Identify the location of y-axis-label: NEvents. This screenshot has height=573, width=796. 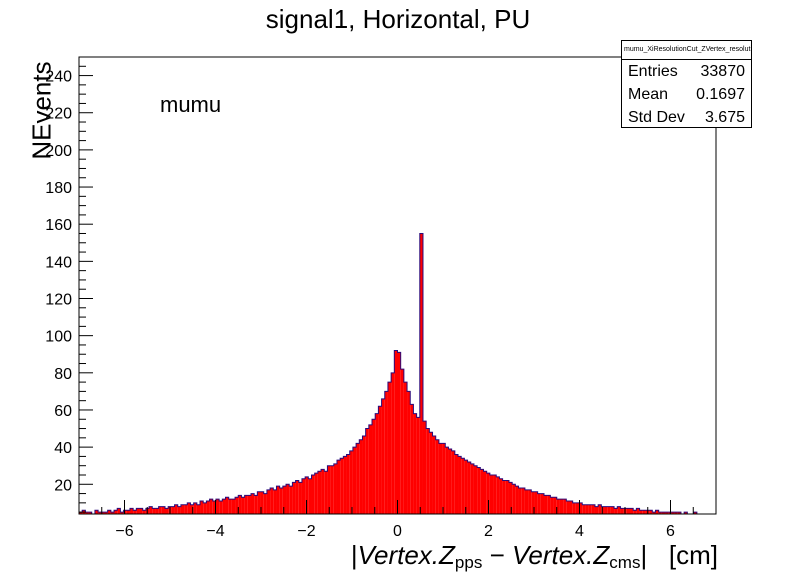
(41, 110).